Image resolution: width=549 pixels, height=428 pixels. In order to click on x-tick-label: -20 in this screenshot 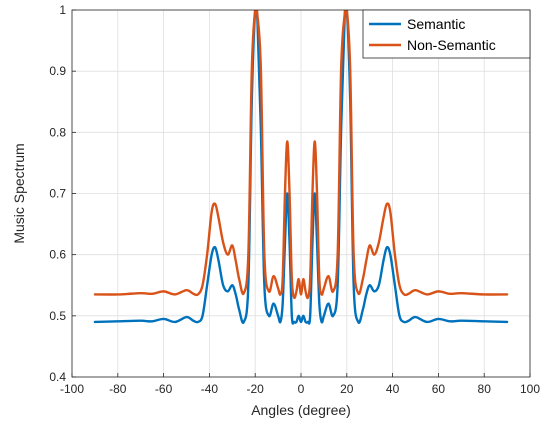, I will do `click(256, 389)`.